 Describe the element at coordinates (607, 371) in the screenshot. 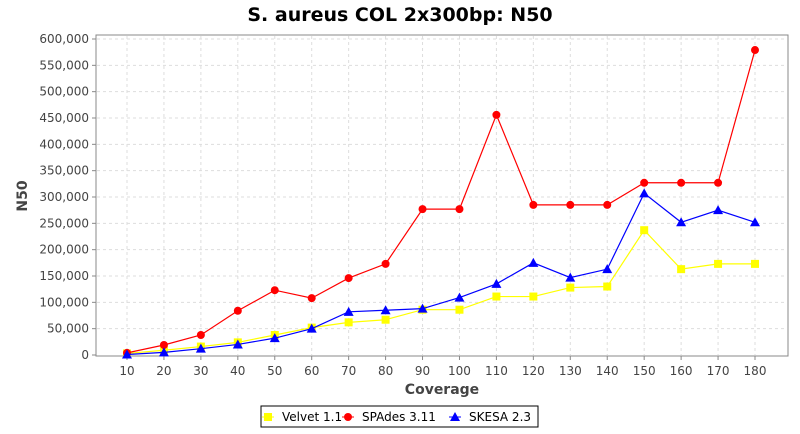

I see `x-tick-label: 140` at that location.